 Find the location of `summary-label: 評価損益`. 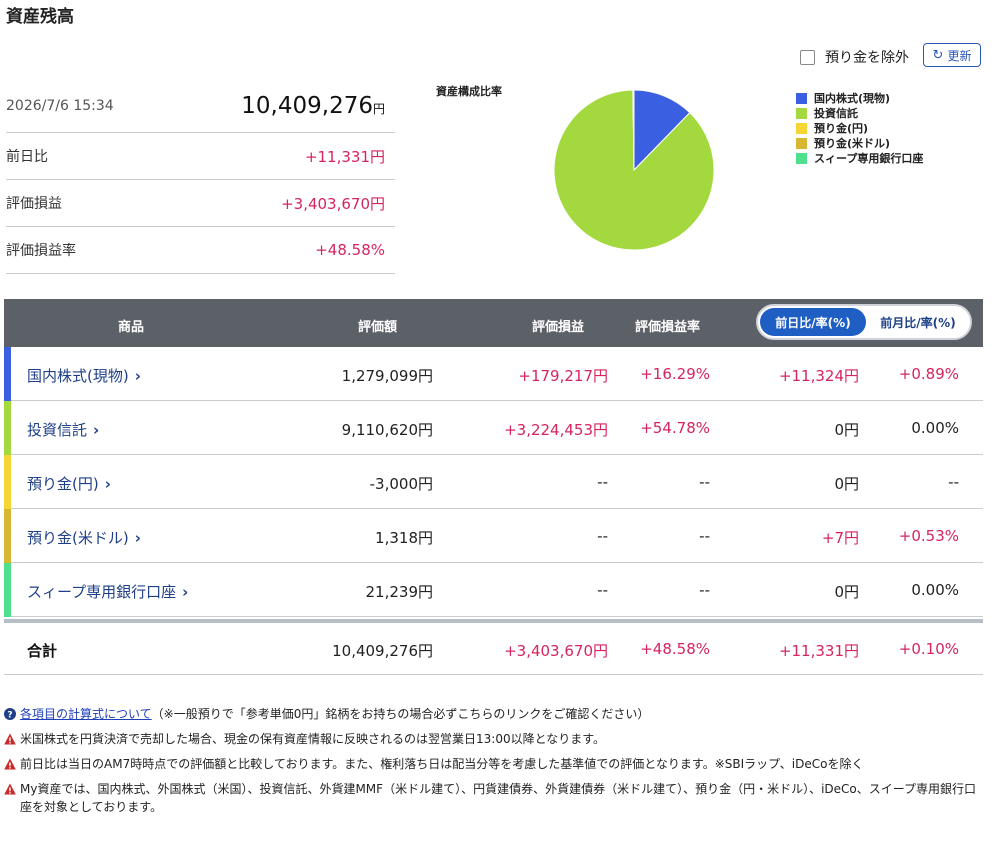

summary-label: 評価損益 is located at coordinates (34, 204).